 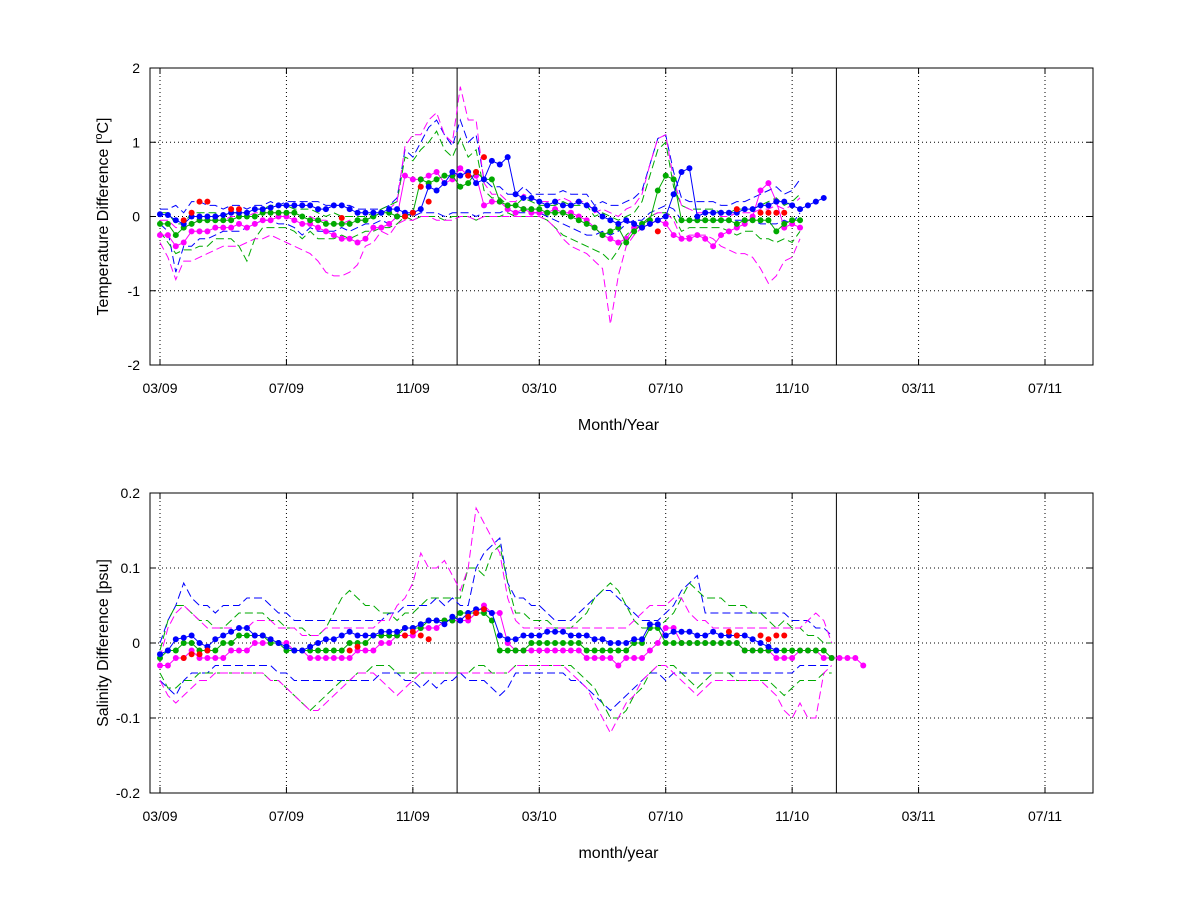 What do you see at coordinates (136, 217) in the screenshot?
I see `y-tick-label: 0` at bounding box center [136, 217].